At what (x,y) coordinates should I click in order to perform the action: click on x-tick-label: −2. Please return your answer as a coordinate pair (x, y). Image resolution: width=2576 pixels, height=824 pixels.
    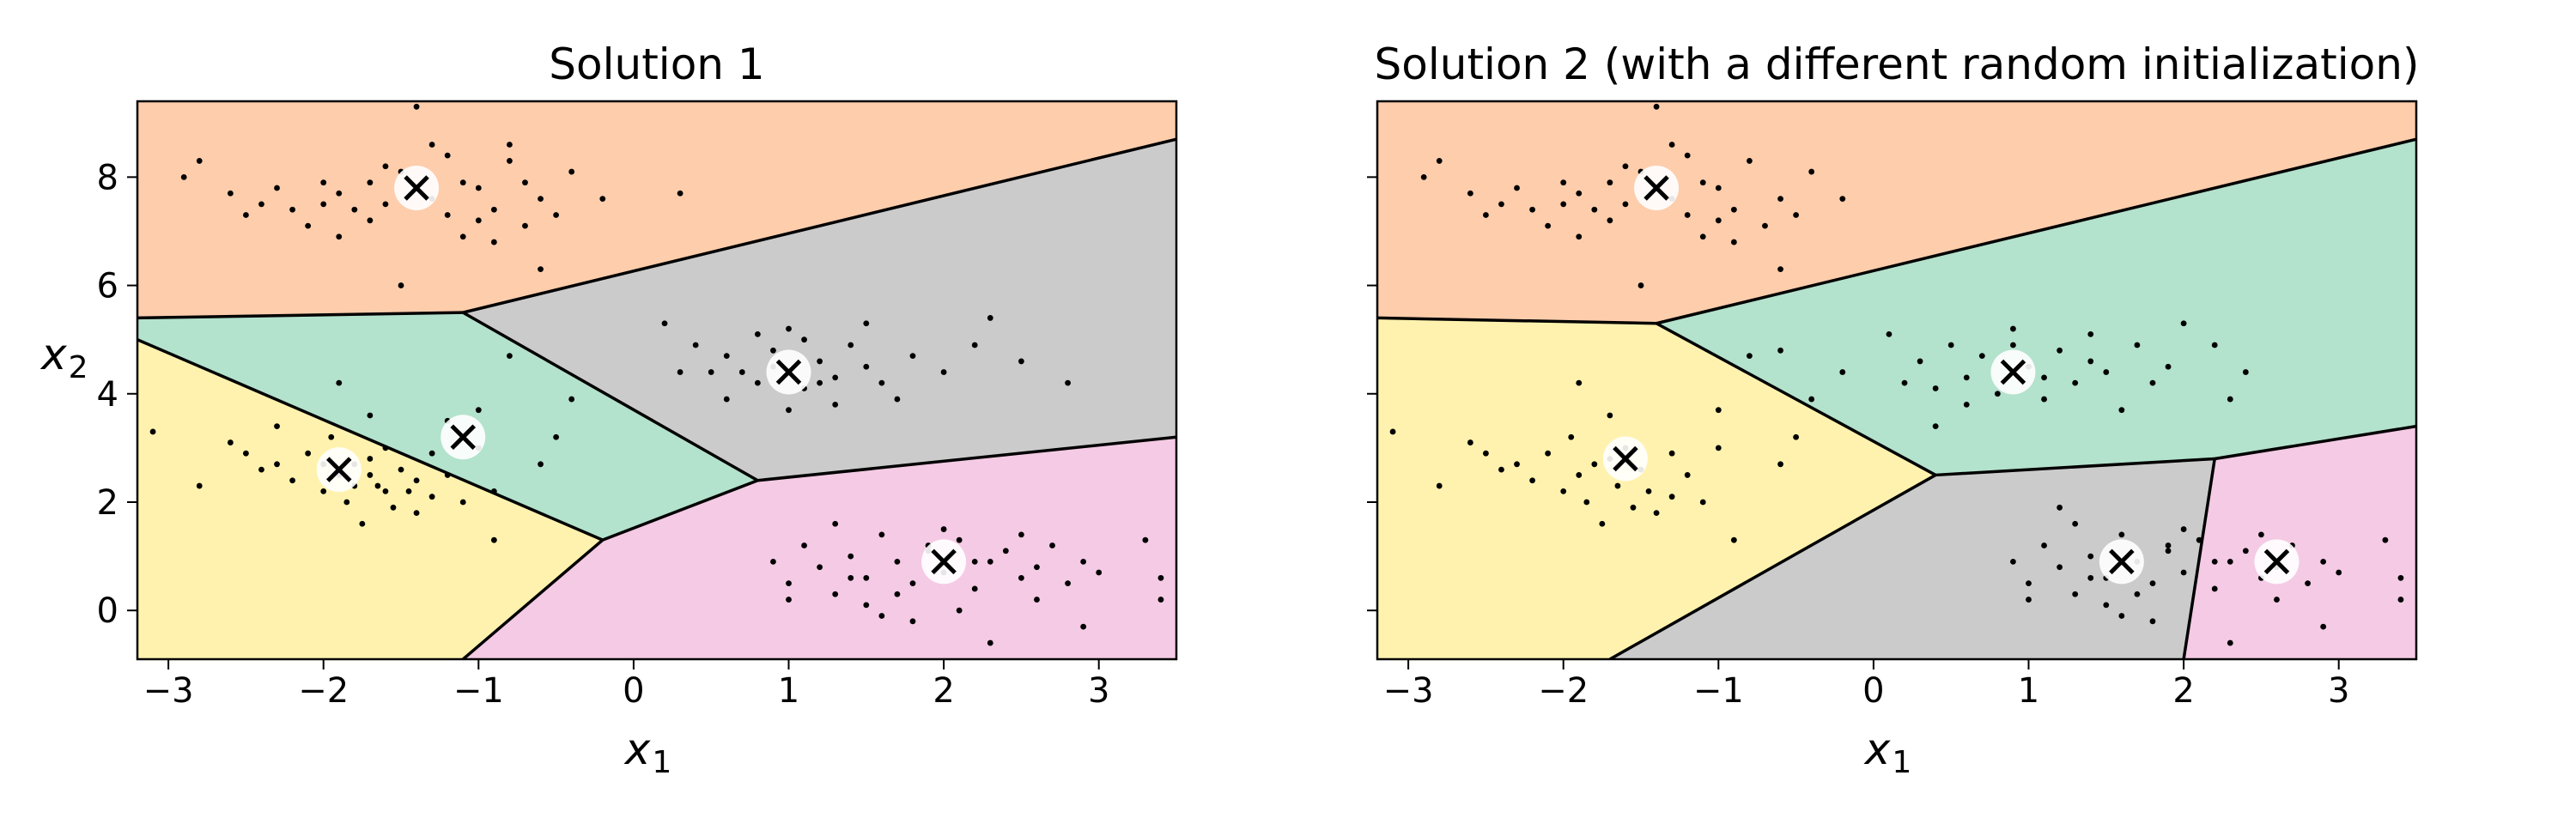
    Looking at the image, I should click on (323, 691).